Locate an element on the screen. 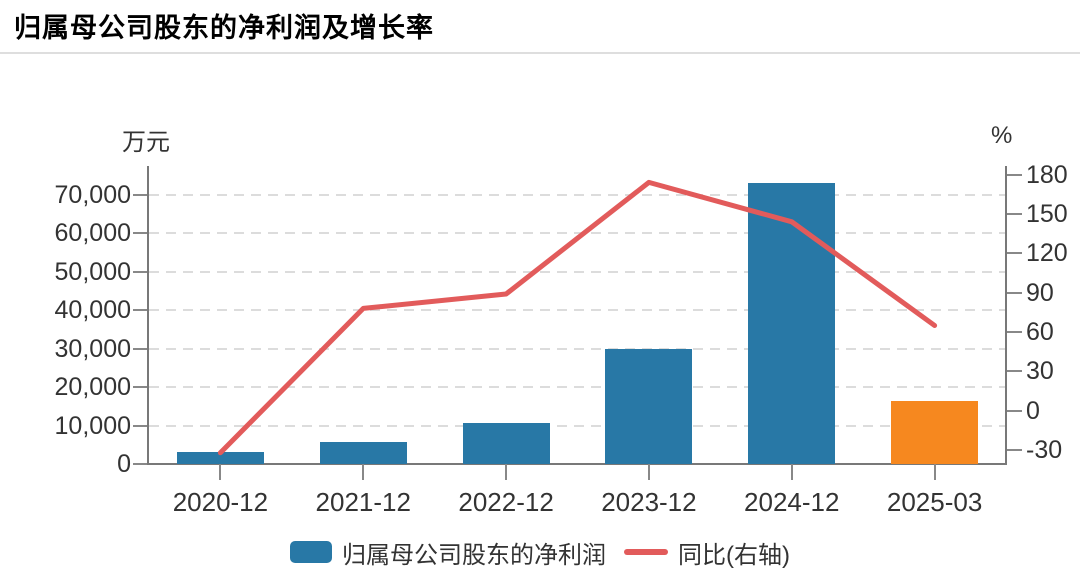 The height and width of the screenshot is (582, 1080). bar-series-swatch is located at coordinates (311, 552).